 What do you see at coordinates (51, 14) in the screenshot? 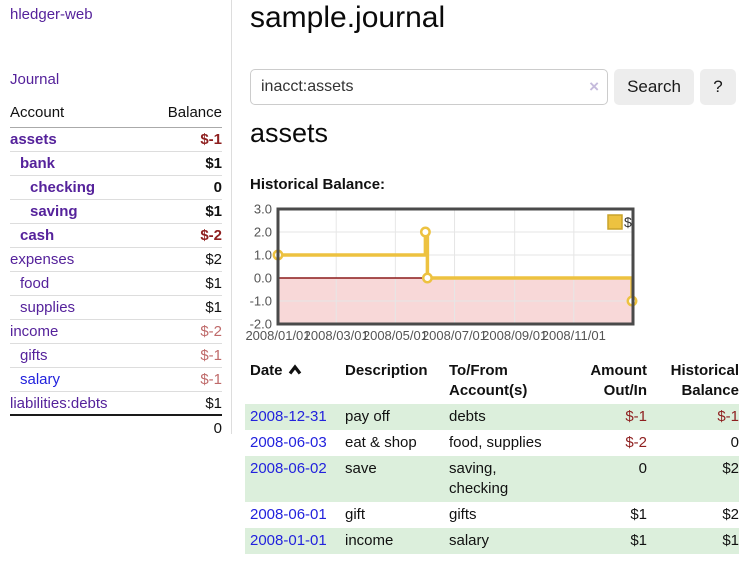
I see `app-title-link: hledger-web` at bounding box center [51, 14].